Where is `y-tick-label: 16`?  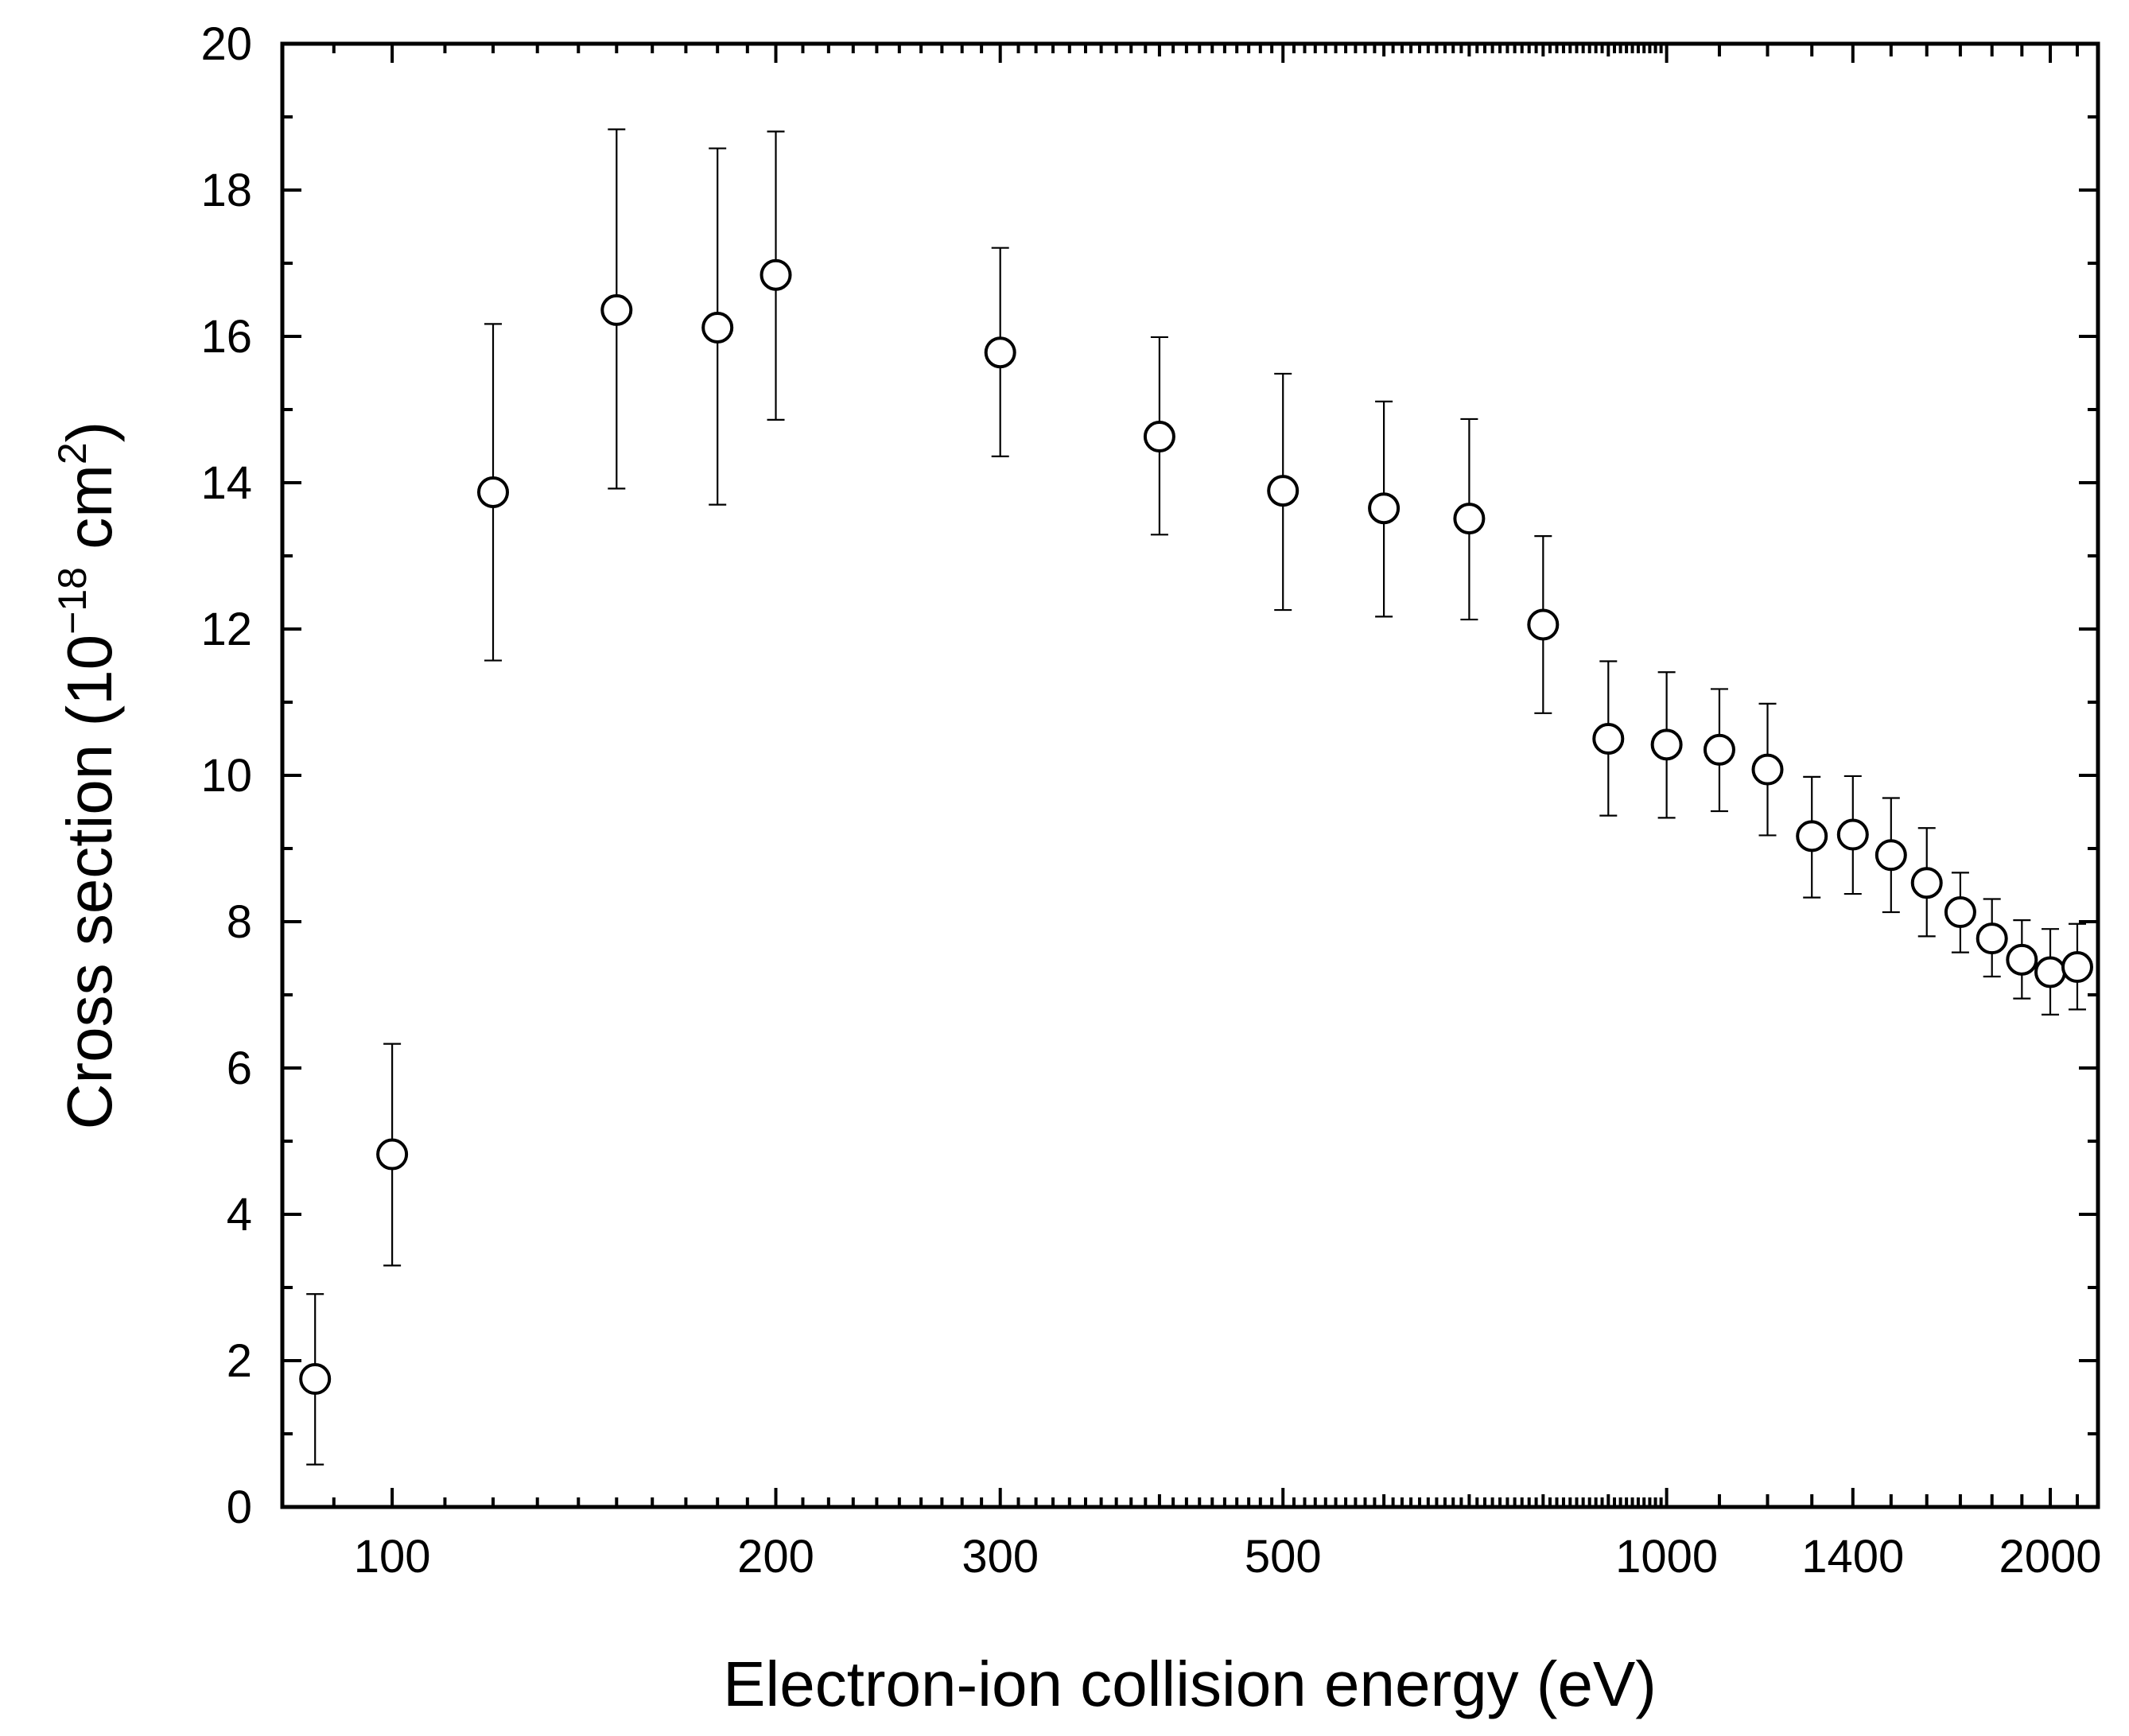 y-tick-label: 16 is located at coordinates (226, 337).